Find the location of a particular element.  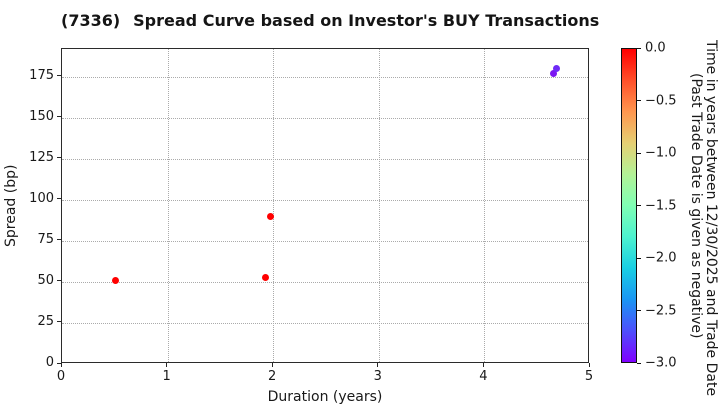

y-tick-label: 50 is located at coordinates (45, 280).